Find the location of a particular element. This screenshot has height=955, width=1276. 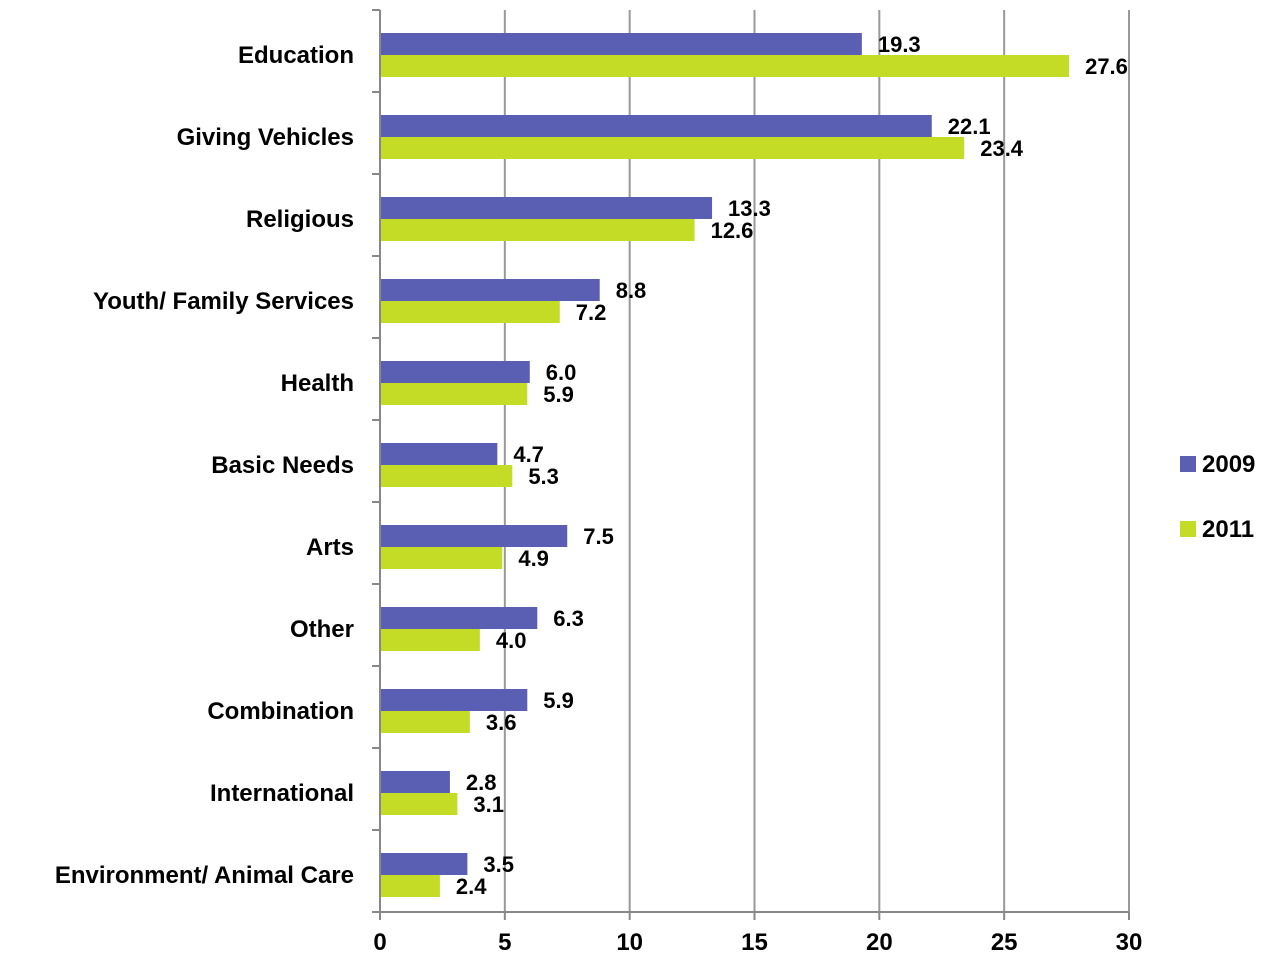

data-label: 4.7 is located at coordinates (528, 454).